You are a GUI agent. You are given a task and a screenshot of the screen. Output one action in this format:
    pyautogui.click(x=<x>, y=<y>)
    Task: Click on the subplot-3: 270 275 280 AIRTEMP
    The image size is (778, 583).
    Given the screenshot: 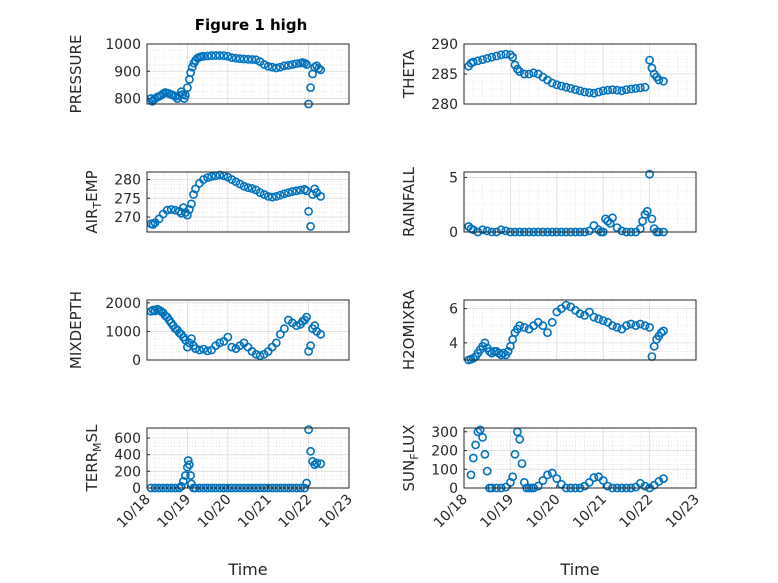 What is the action you would take?
    pyautogui.click(x=216, y=202)
    